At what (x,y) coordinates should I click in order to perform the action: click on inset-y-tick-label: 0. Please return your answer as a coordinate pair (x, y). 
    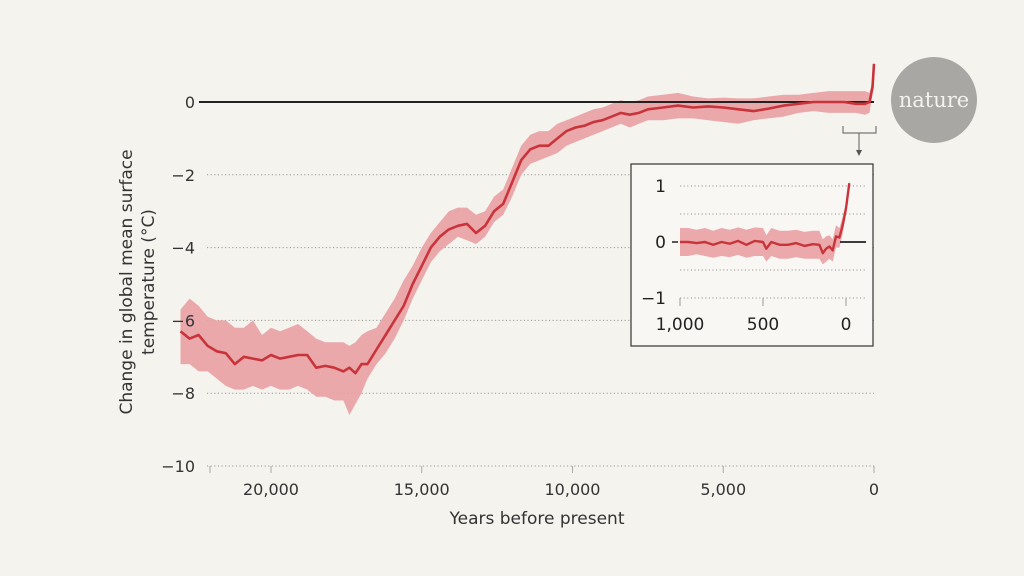
    Looking at the image, I should click on (660, 243).